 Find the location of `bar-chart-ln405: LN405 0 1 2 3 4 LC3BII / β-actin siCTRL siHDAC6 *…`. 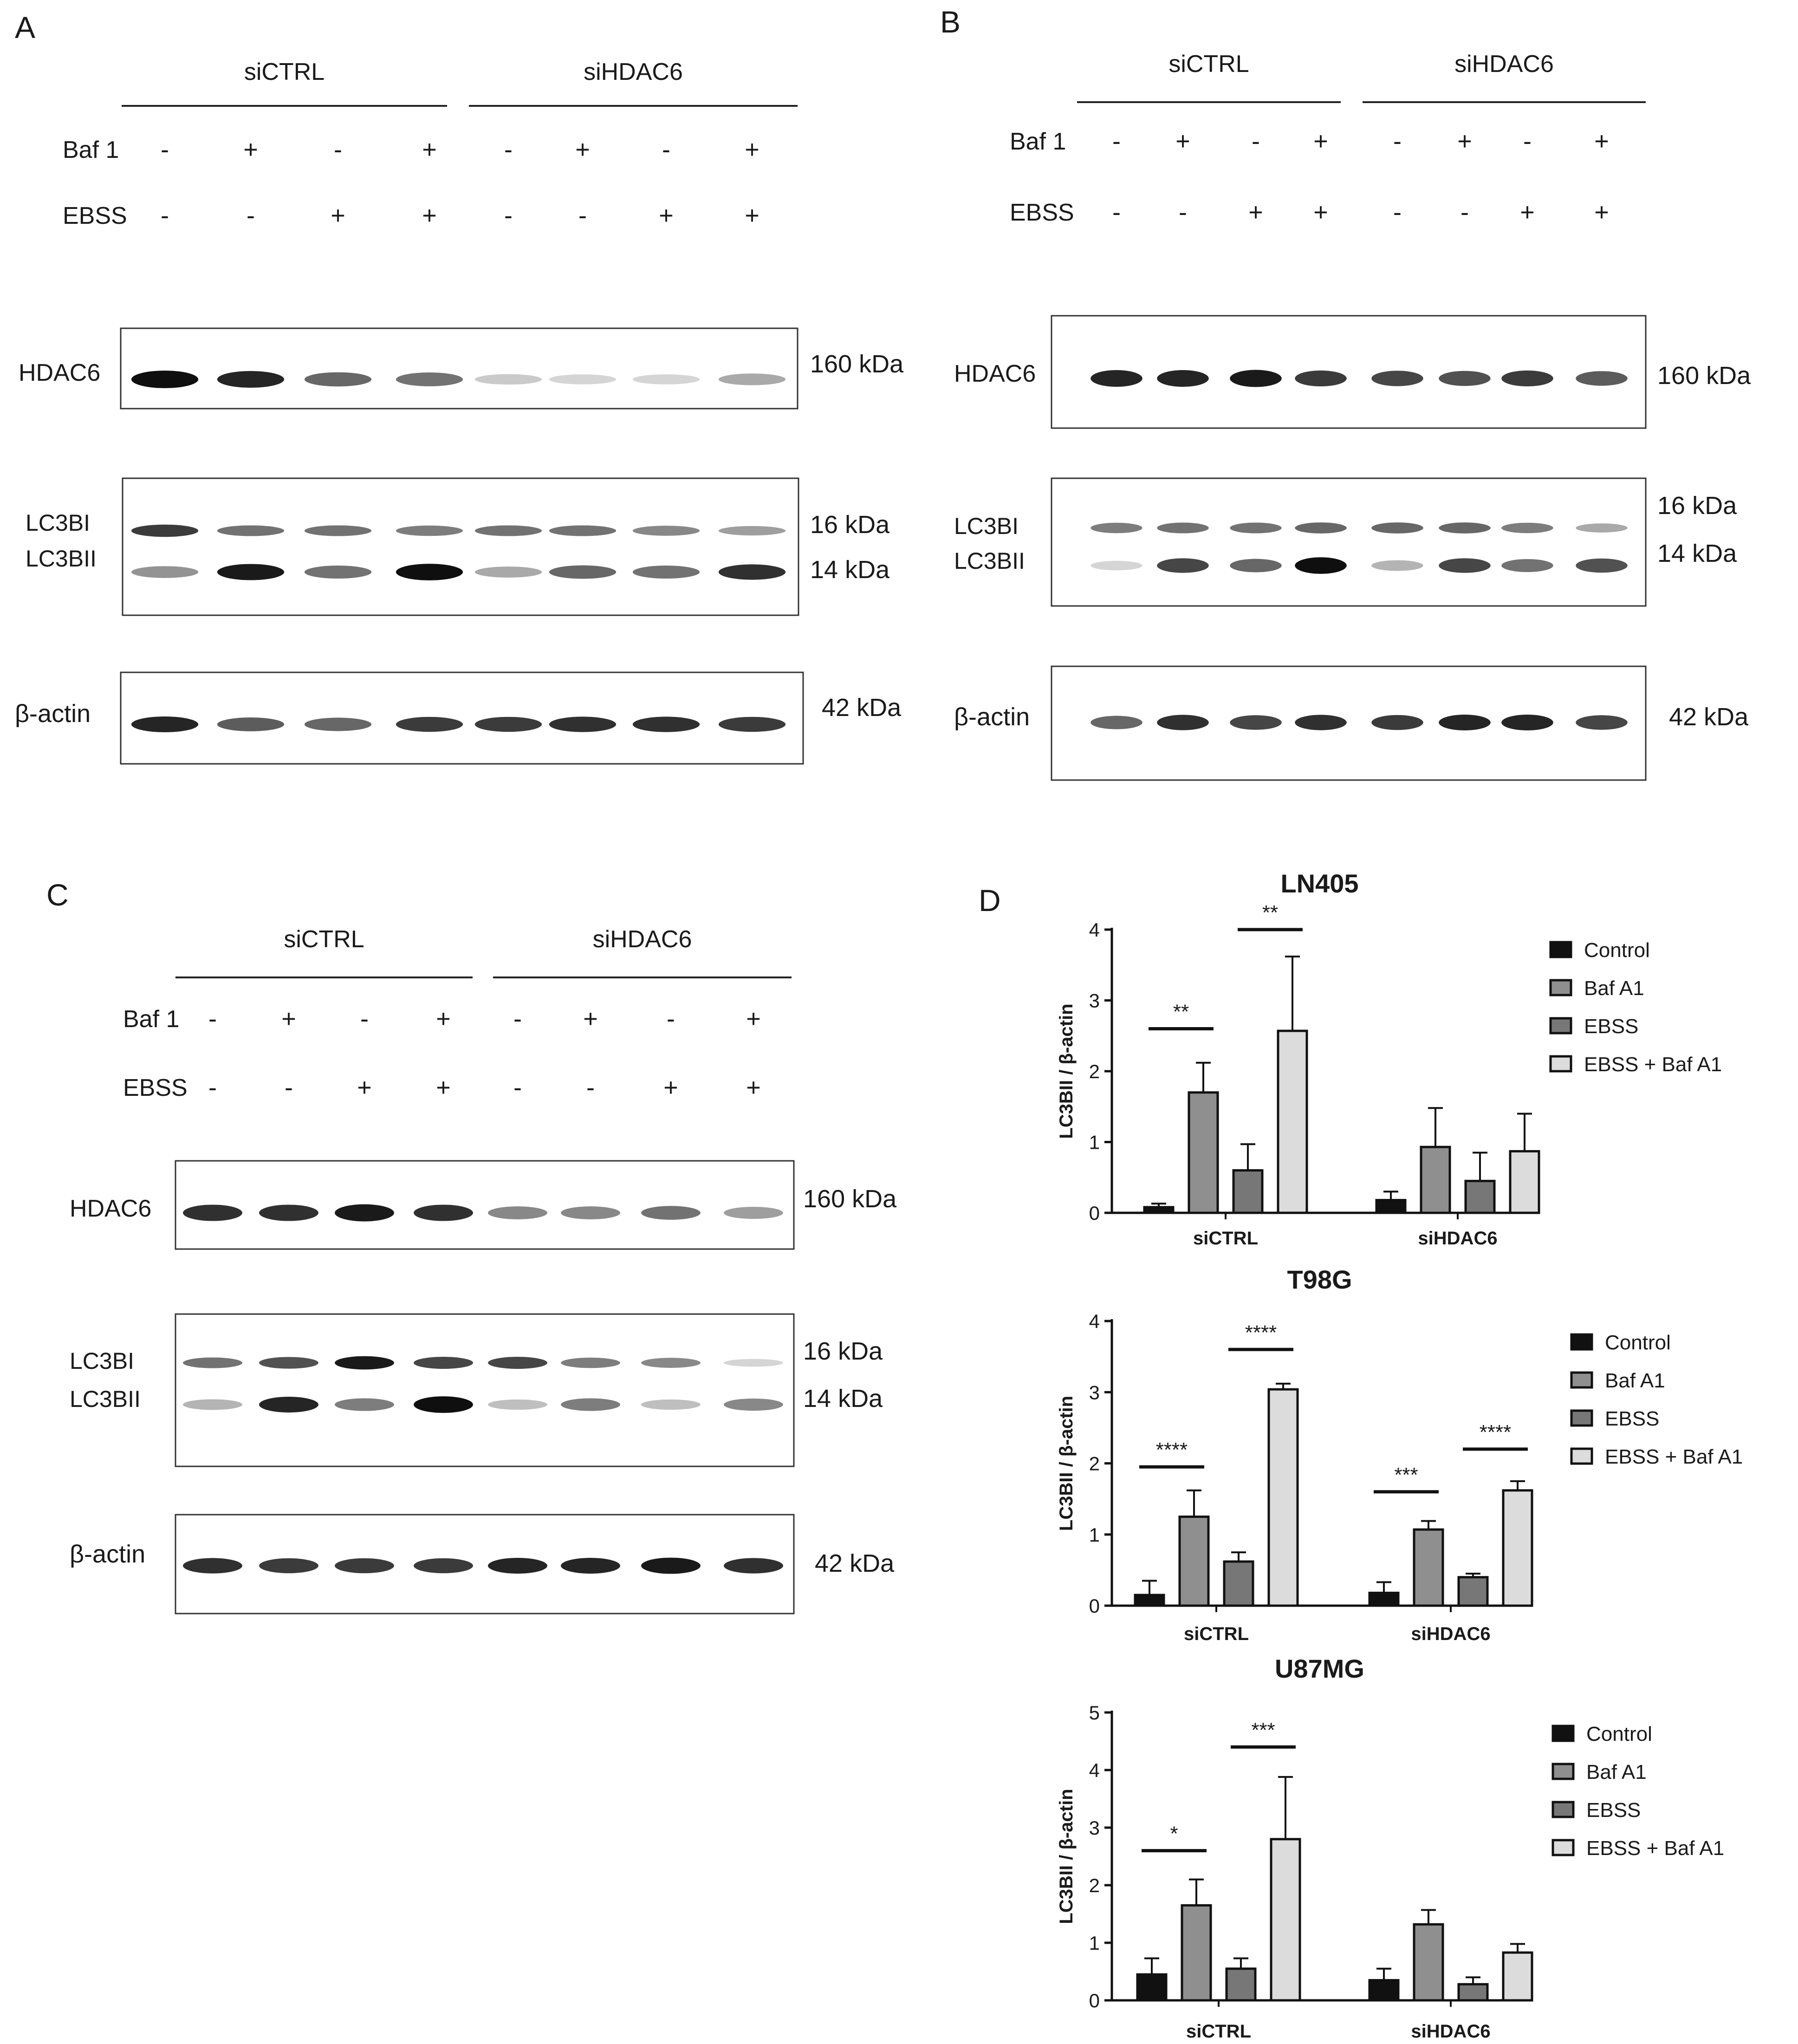

bar-chart-ln405: LN405 0 1 2 3 4 LC3BII / β-actin siCTRL siHDAC6 *… is located at coordinates (1389, 1059).